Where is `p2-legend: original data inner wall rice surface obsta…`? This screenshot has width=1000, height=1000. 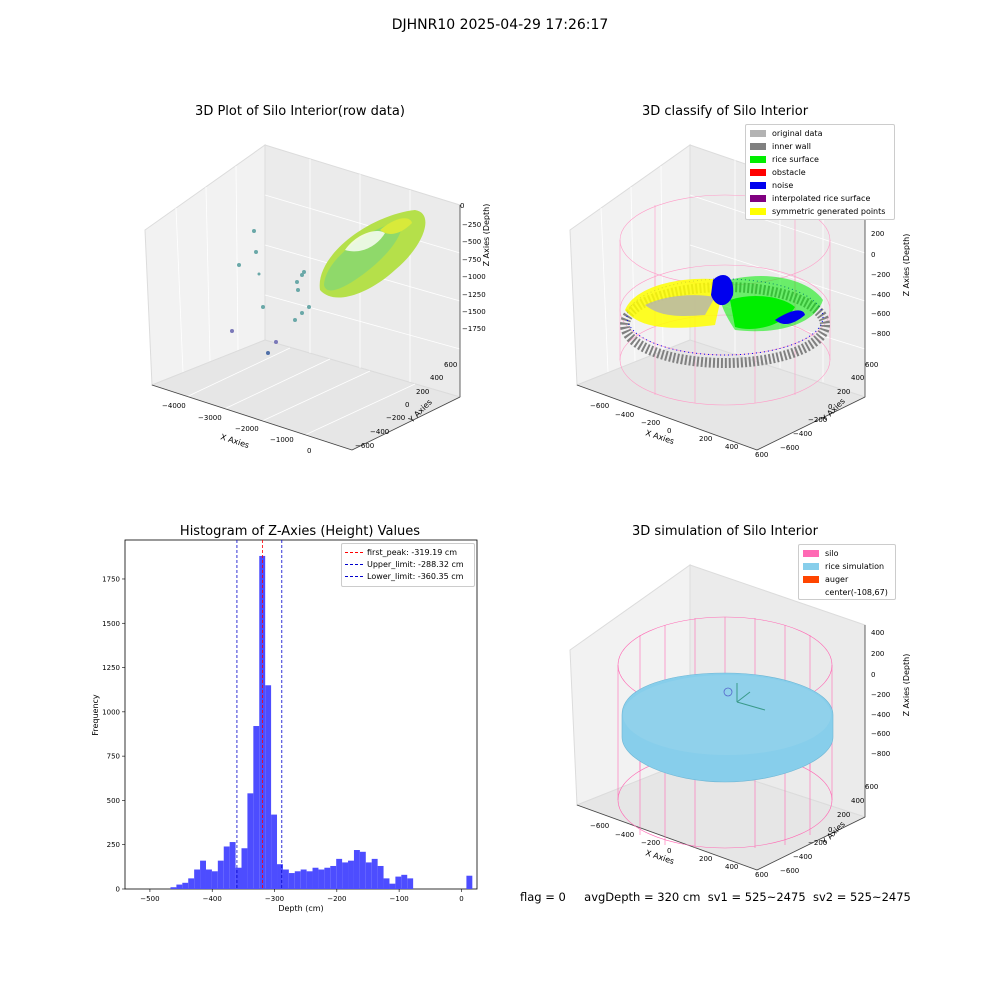 p2-legend: original data inner wall rice surface obsta… is located at coordinates (820, 172).